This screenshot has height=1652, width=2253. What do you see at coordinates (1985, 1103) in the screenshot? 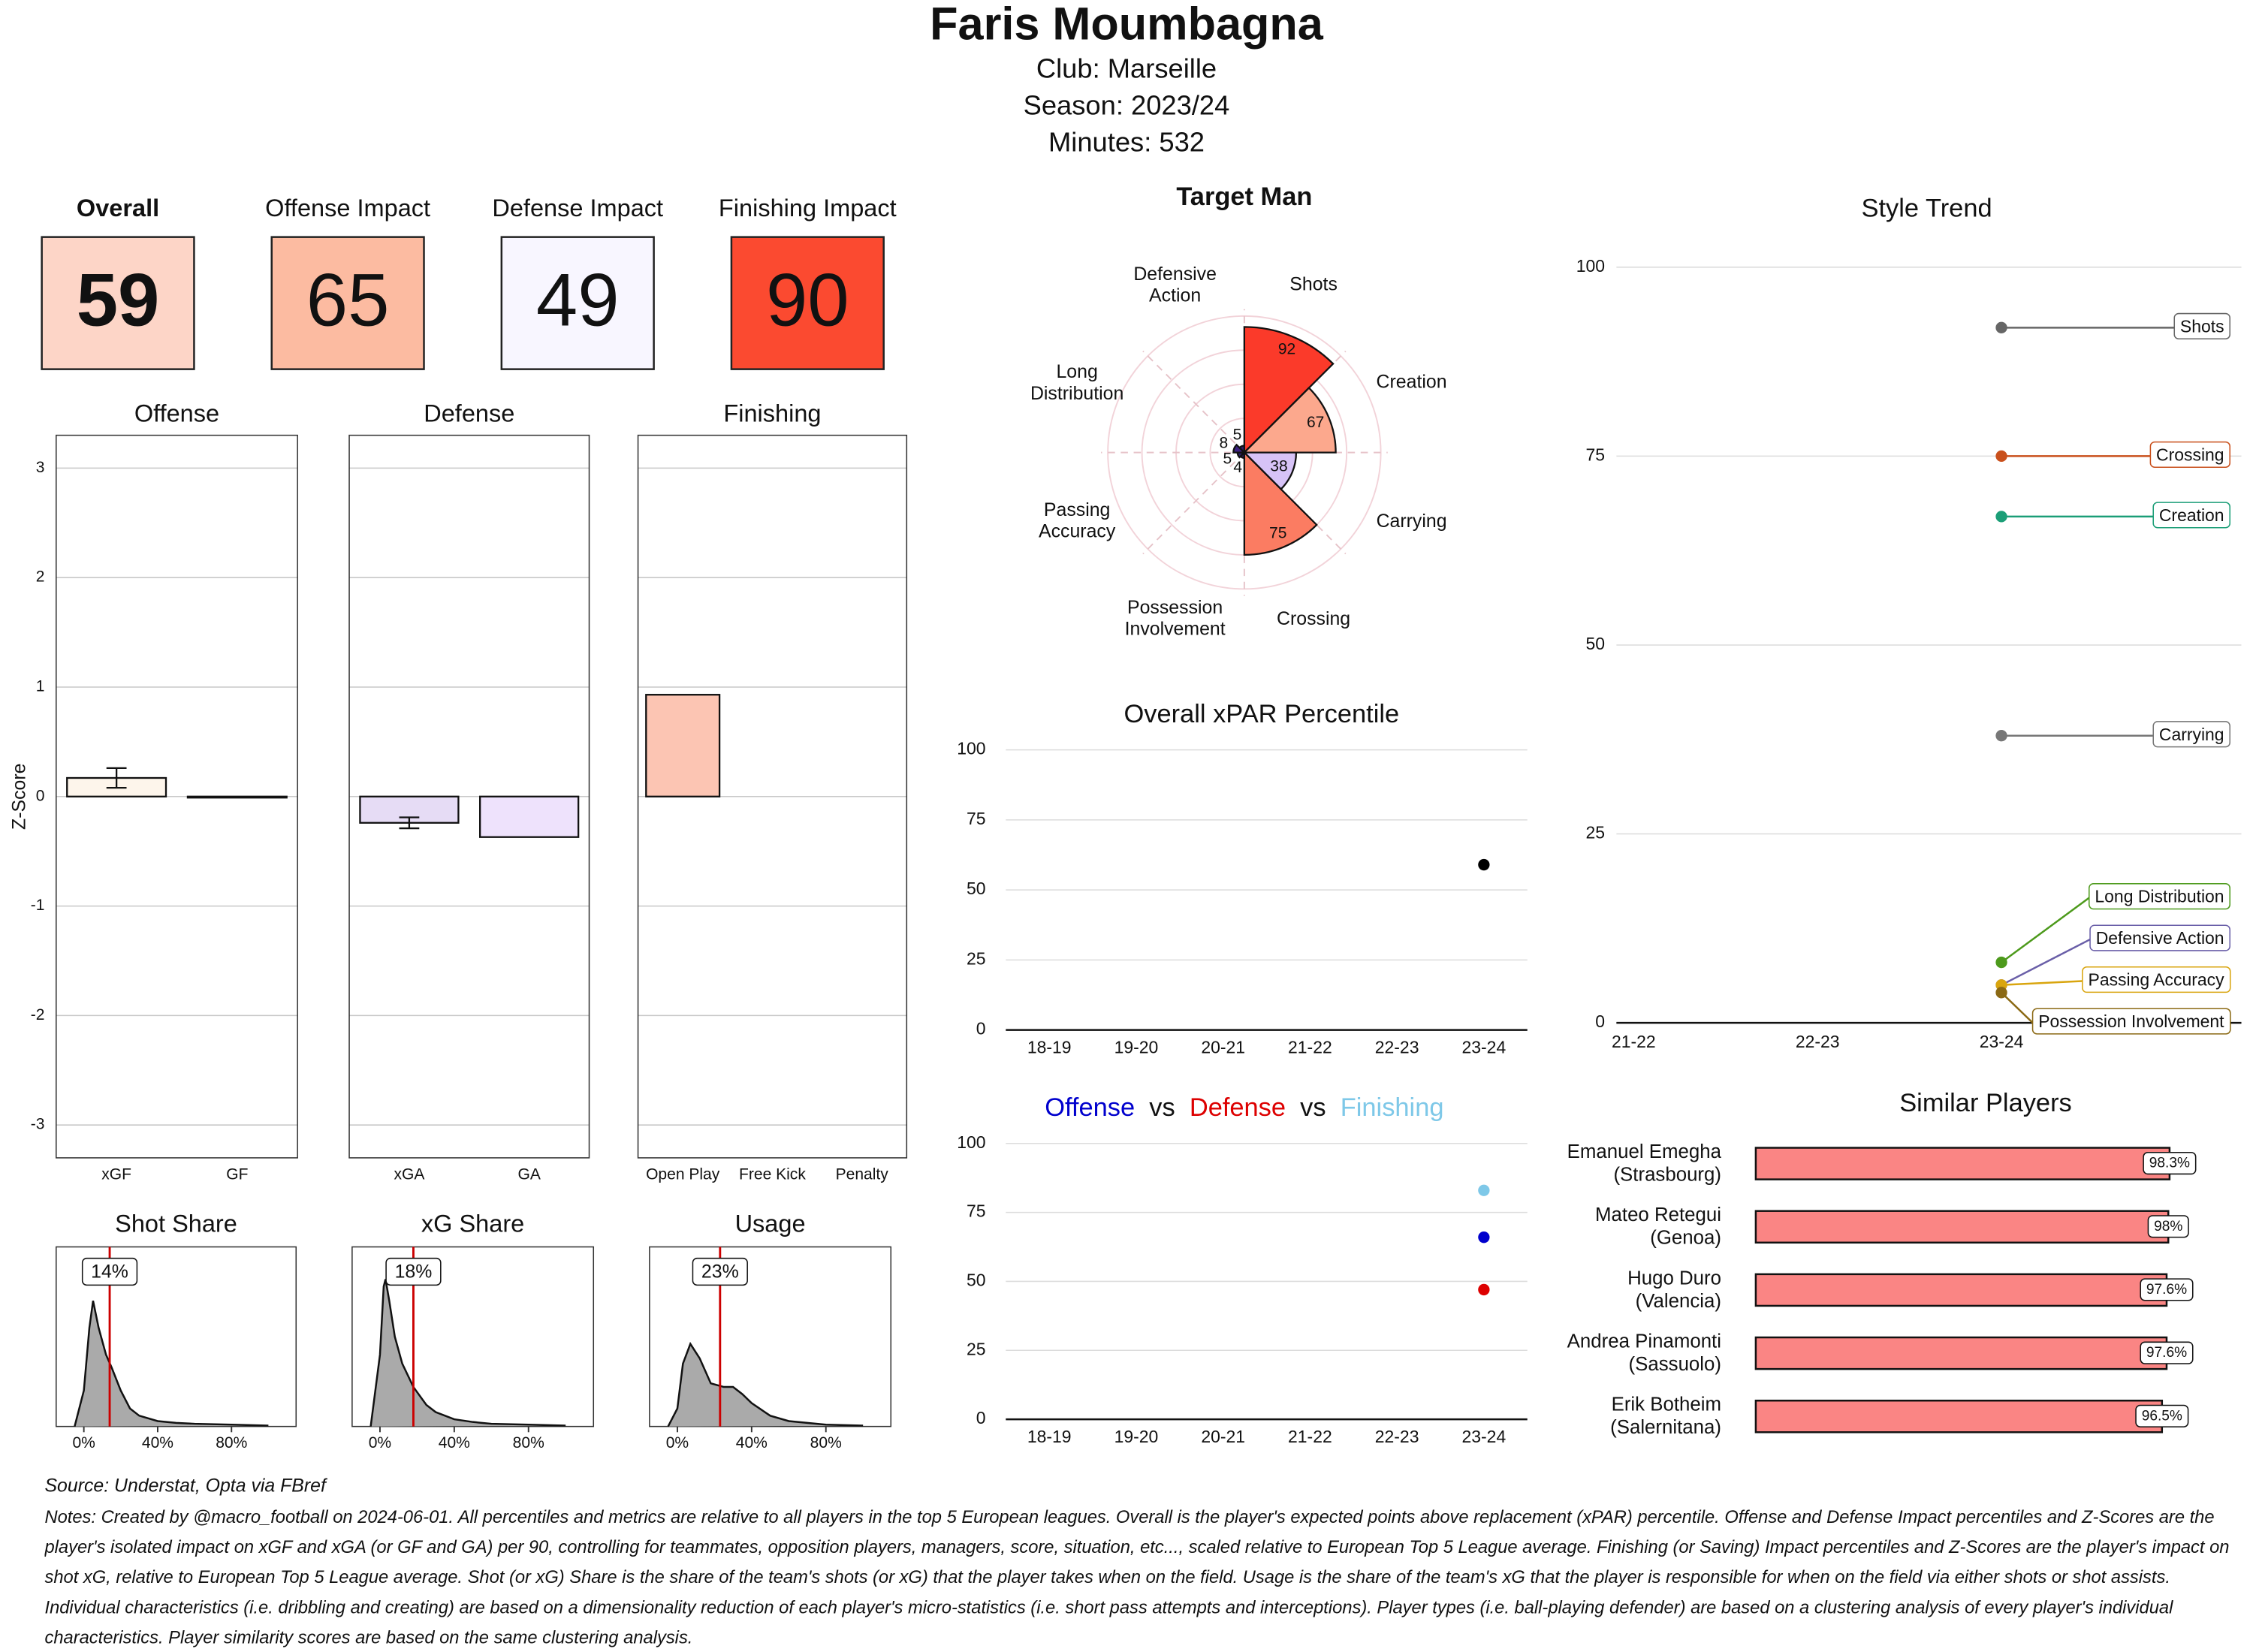
I see `chart-title: Similar Players` at bounding box center [1985, 1103].